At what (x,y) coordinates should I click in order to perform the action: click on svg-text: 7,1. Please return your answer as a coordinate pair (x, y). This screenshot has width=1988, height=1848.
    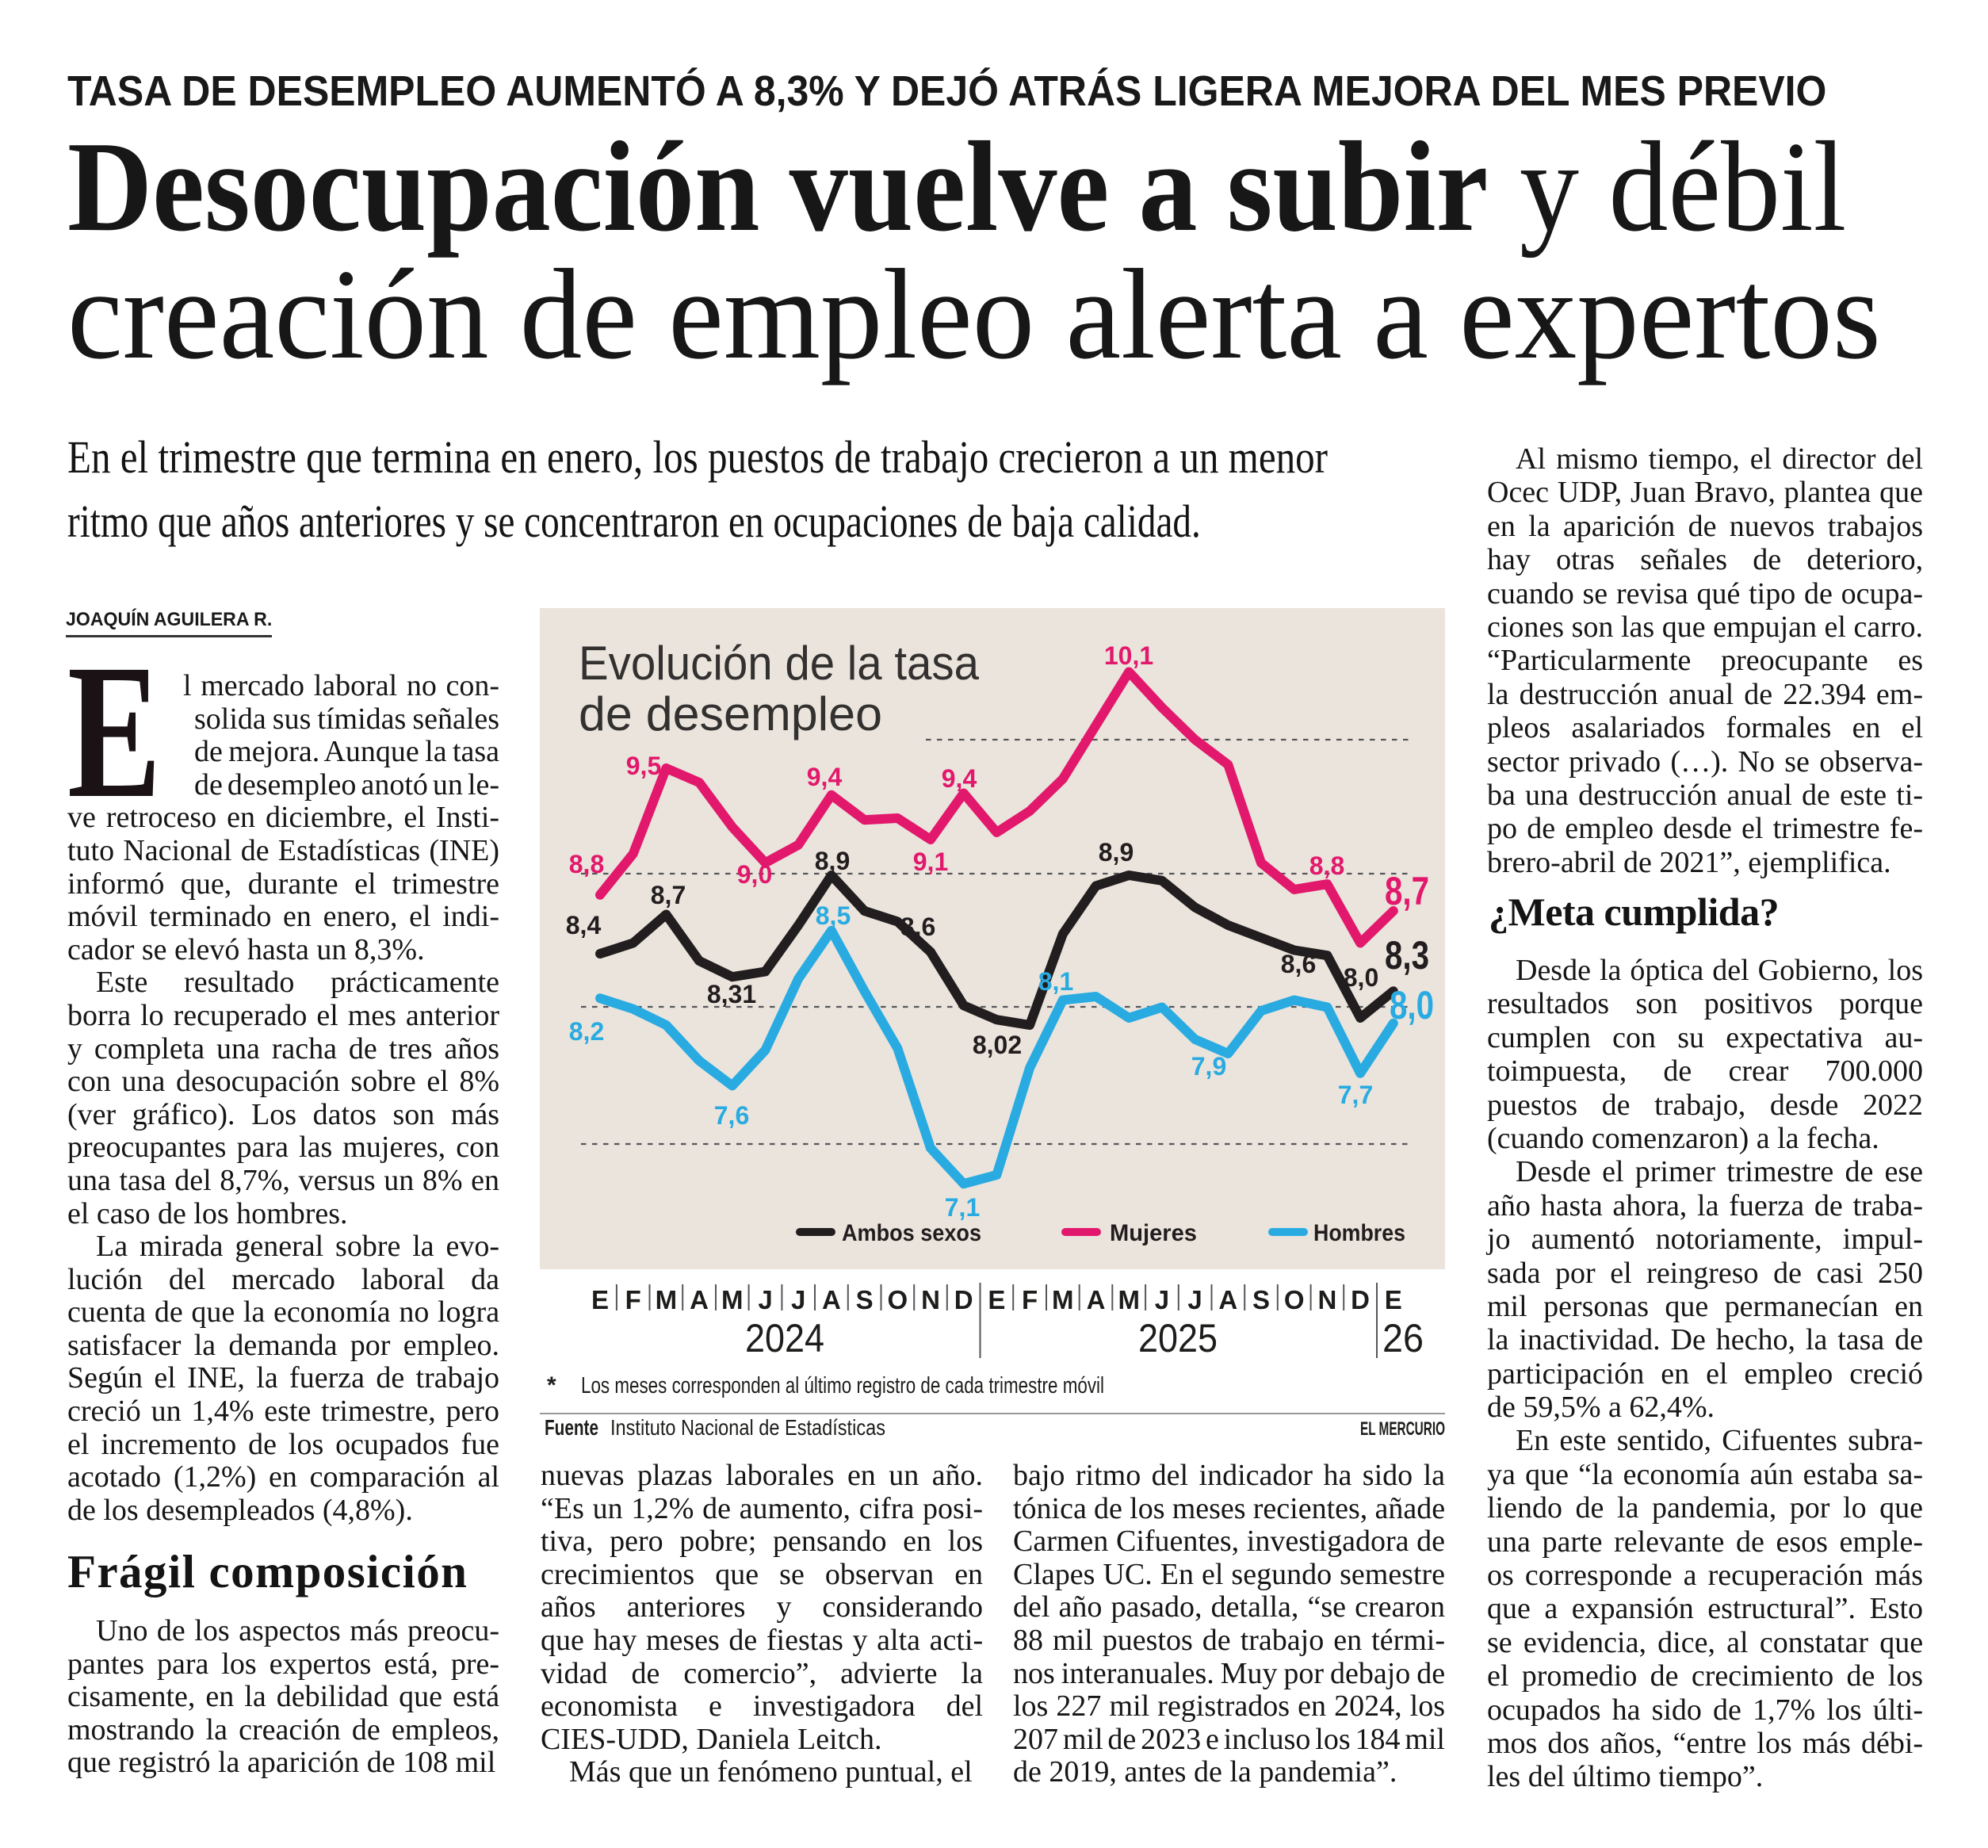
    Looking at the image, I should click on (962, 1207).